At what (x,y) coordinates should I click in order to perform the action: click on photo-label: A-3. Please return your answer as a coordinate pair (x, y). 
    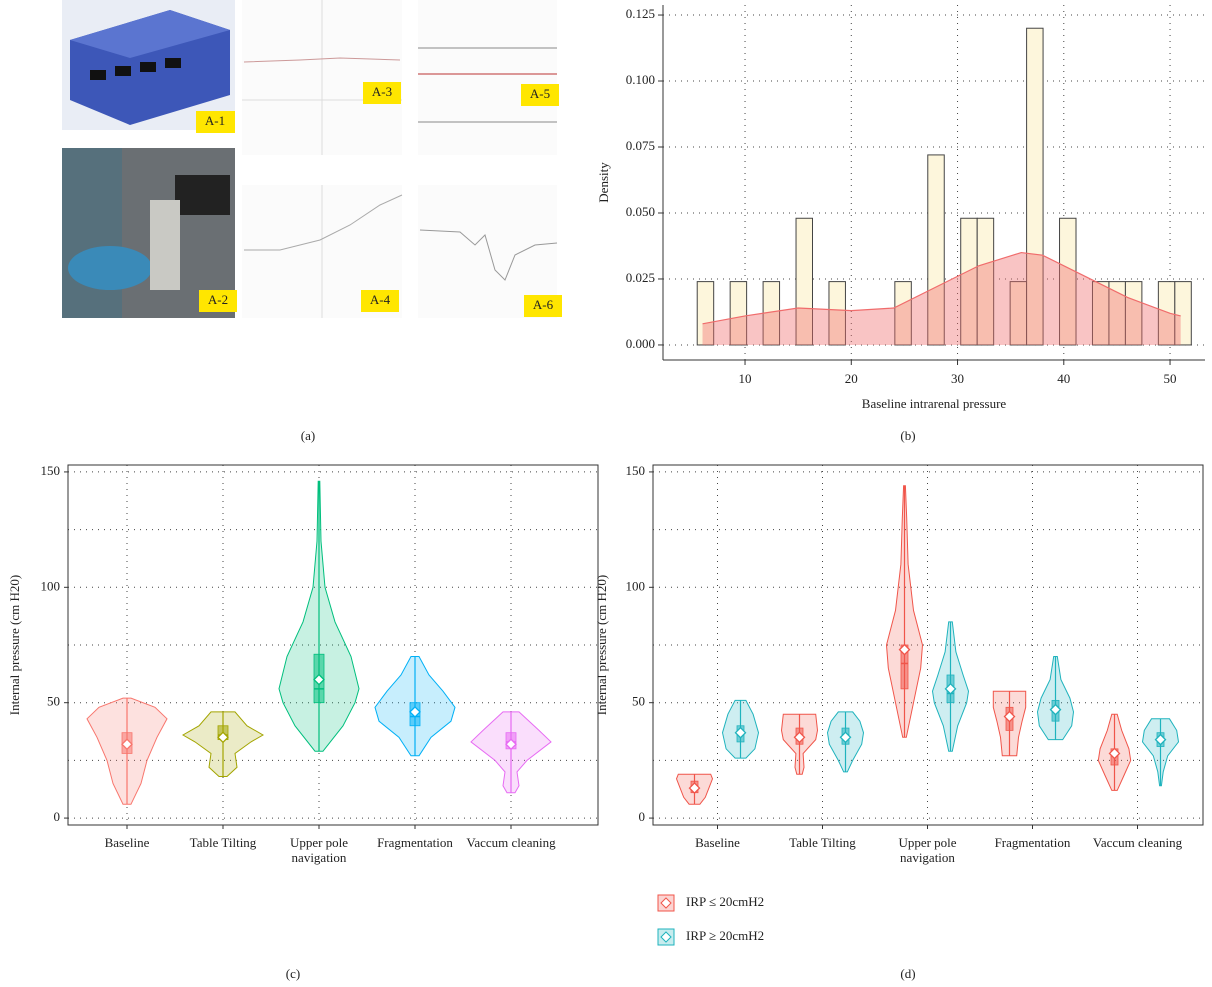
    Looking at the image, I should click on (382, 91).